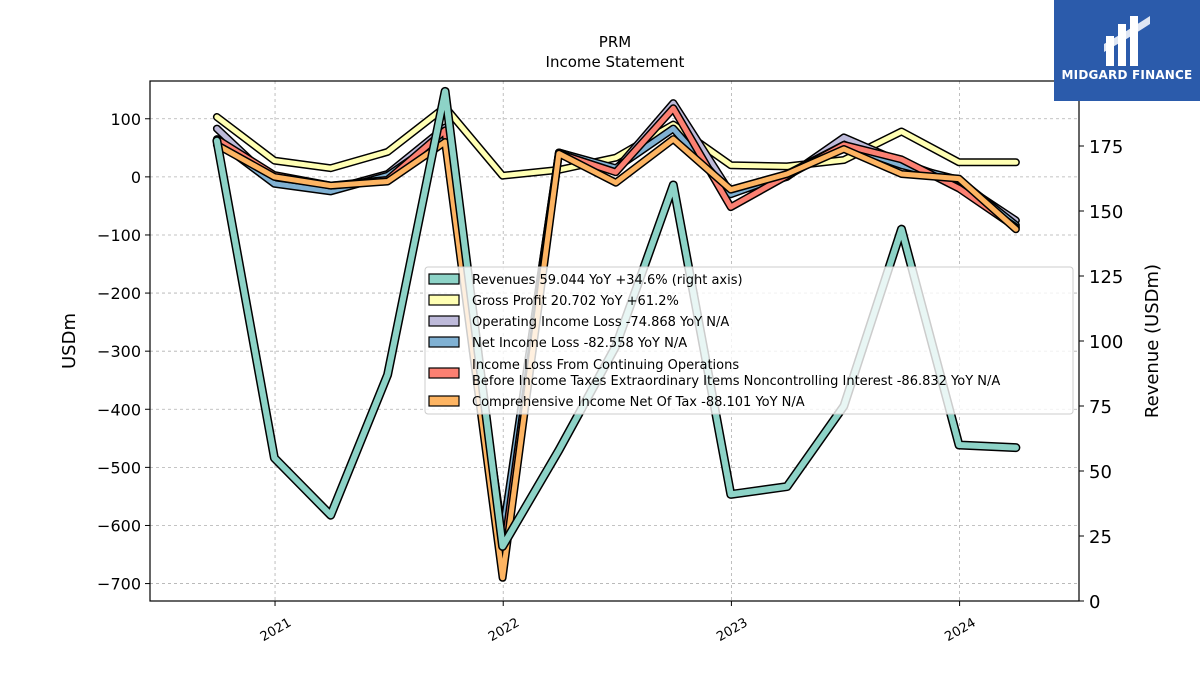 This screenshot has width=1200, height=675. Describe the element at coordinates (119, 351) in the screenshot. I see `y-tick-label: −300` at that location.